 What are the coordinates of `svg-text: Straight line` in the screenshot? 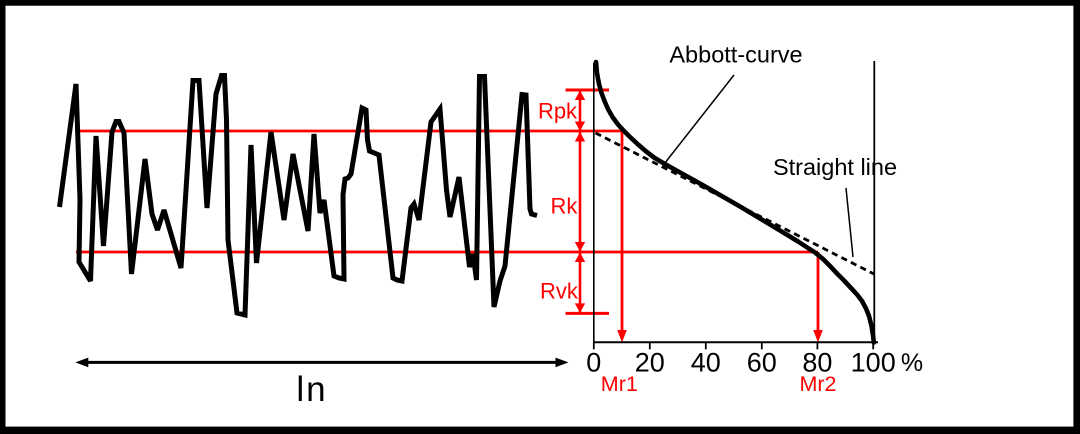 It's located at (835, 167).